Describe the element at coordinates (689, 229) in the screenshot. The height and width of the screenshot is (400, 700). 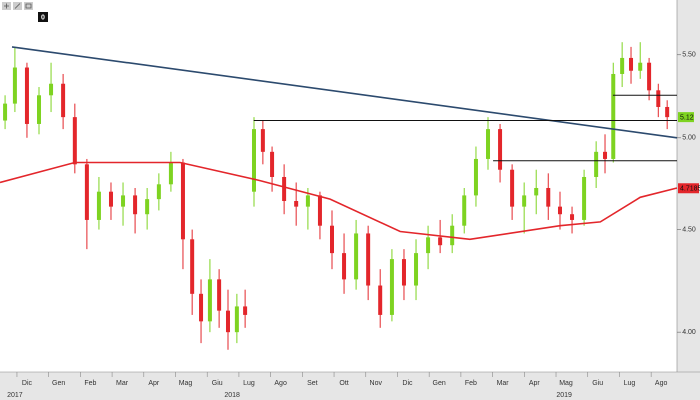
I see `y-tick-label: 4.50` at that location.